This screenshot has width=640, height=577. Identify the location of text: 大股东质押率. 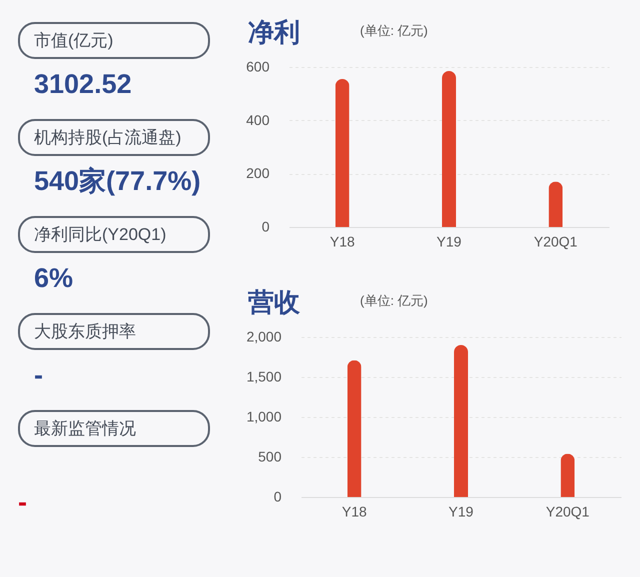
(114, 331).